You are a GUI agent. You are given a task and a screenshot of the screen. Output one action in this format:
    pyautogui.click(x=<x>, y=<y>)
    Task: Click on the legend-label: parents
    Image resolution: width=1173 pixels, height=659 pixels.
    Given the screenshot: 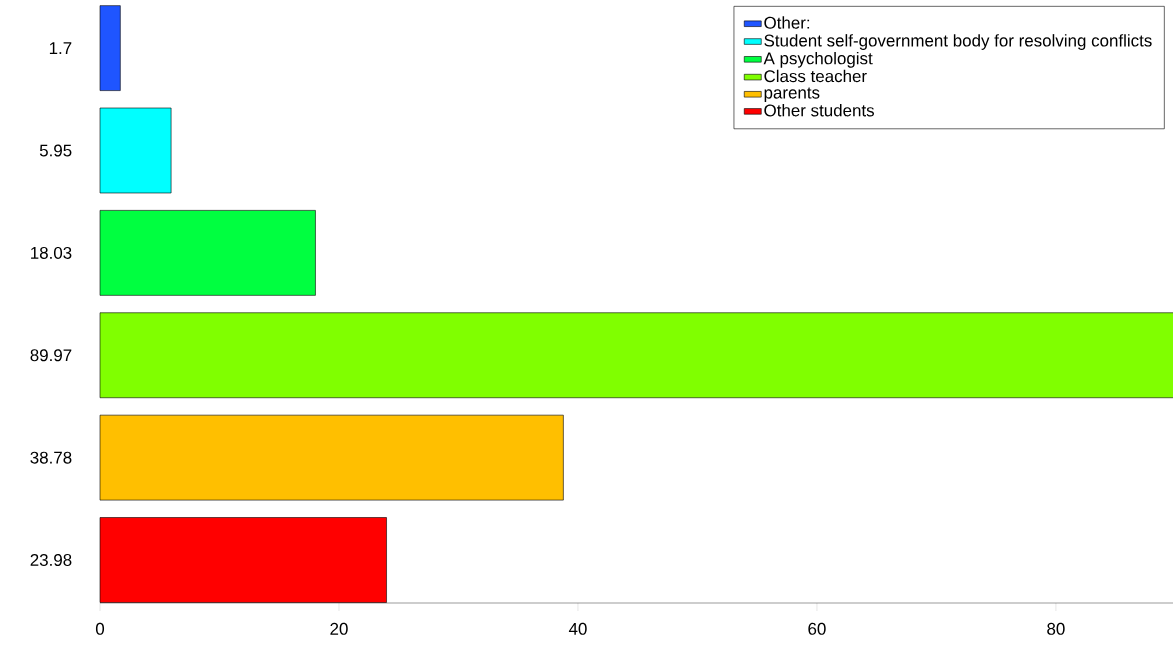 What is the action you would take?
    pyautogui.click(x=792, y=94)
    